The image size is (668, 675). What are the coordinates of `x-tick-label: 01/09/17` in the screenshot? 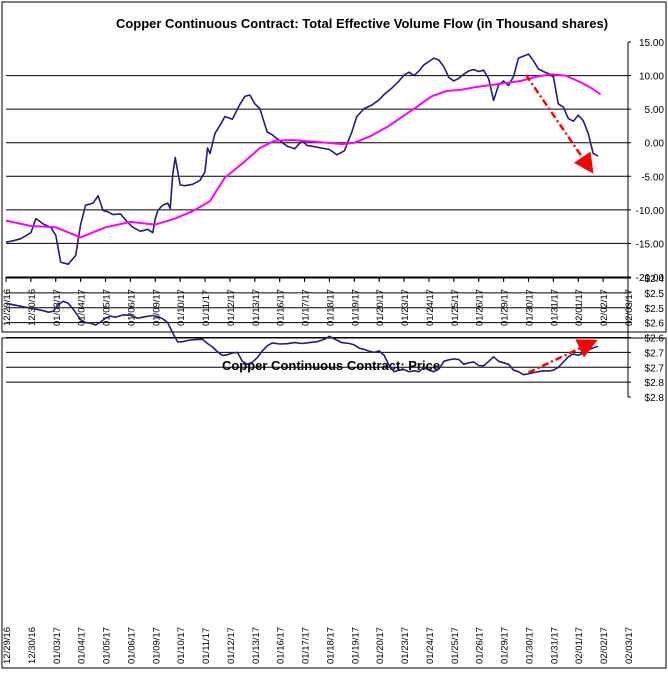 It's located at (156, 645).